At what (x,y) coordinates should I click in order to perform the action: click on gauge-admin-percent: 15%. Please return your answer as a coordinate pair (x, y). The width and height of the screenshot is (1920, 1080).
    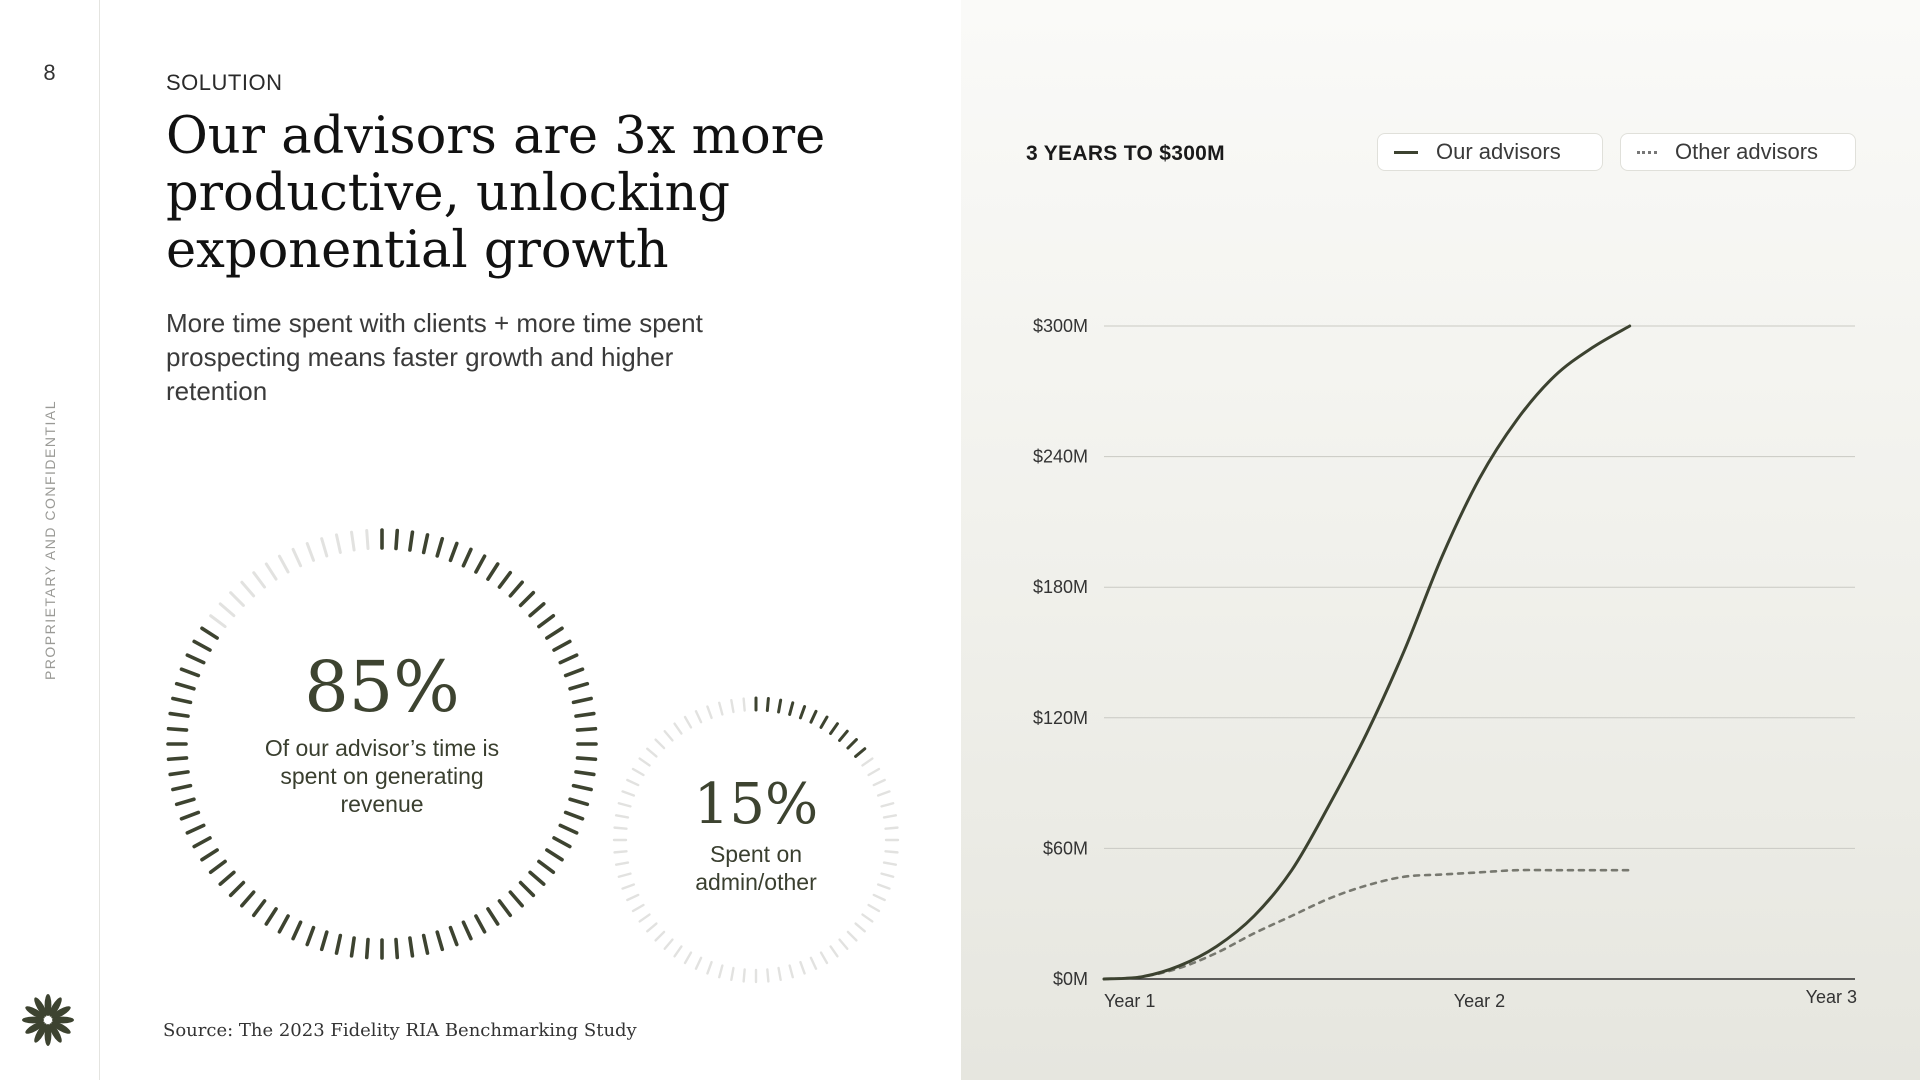
    Looking at the image, I should click on (756, 804).